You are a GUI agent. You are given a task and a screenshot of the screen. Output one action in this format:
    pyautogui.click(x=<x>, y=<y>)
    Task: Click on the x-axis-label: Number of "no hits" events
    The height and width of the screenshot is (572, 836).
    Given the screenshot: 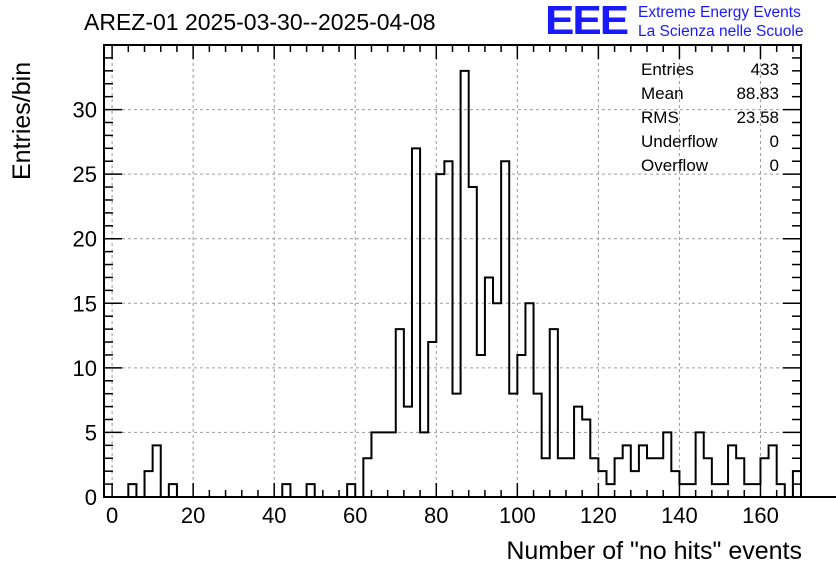 What is the action you would take?
    pyautogui.click(x=654, y=551)
    